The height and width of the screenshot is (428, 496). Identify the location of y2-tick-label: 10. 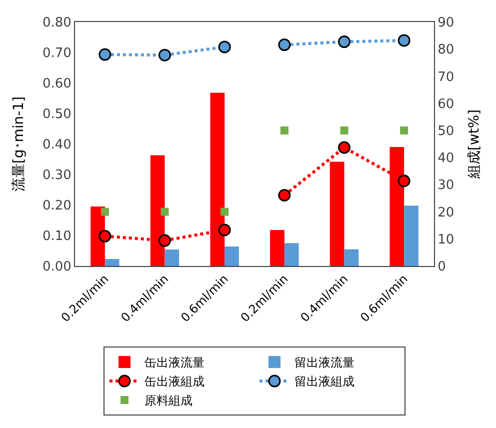
(446, 240).